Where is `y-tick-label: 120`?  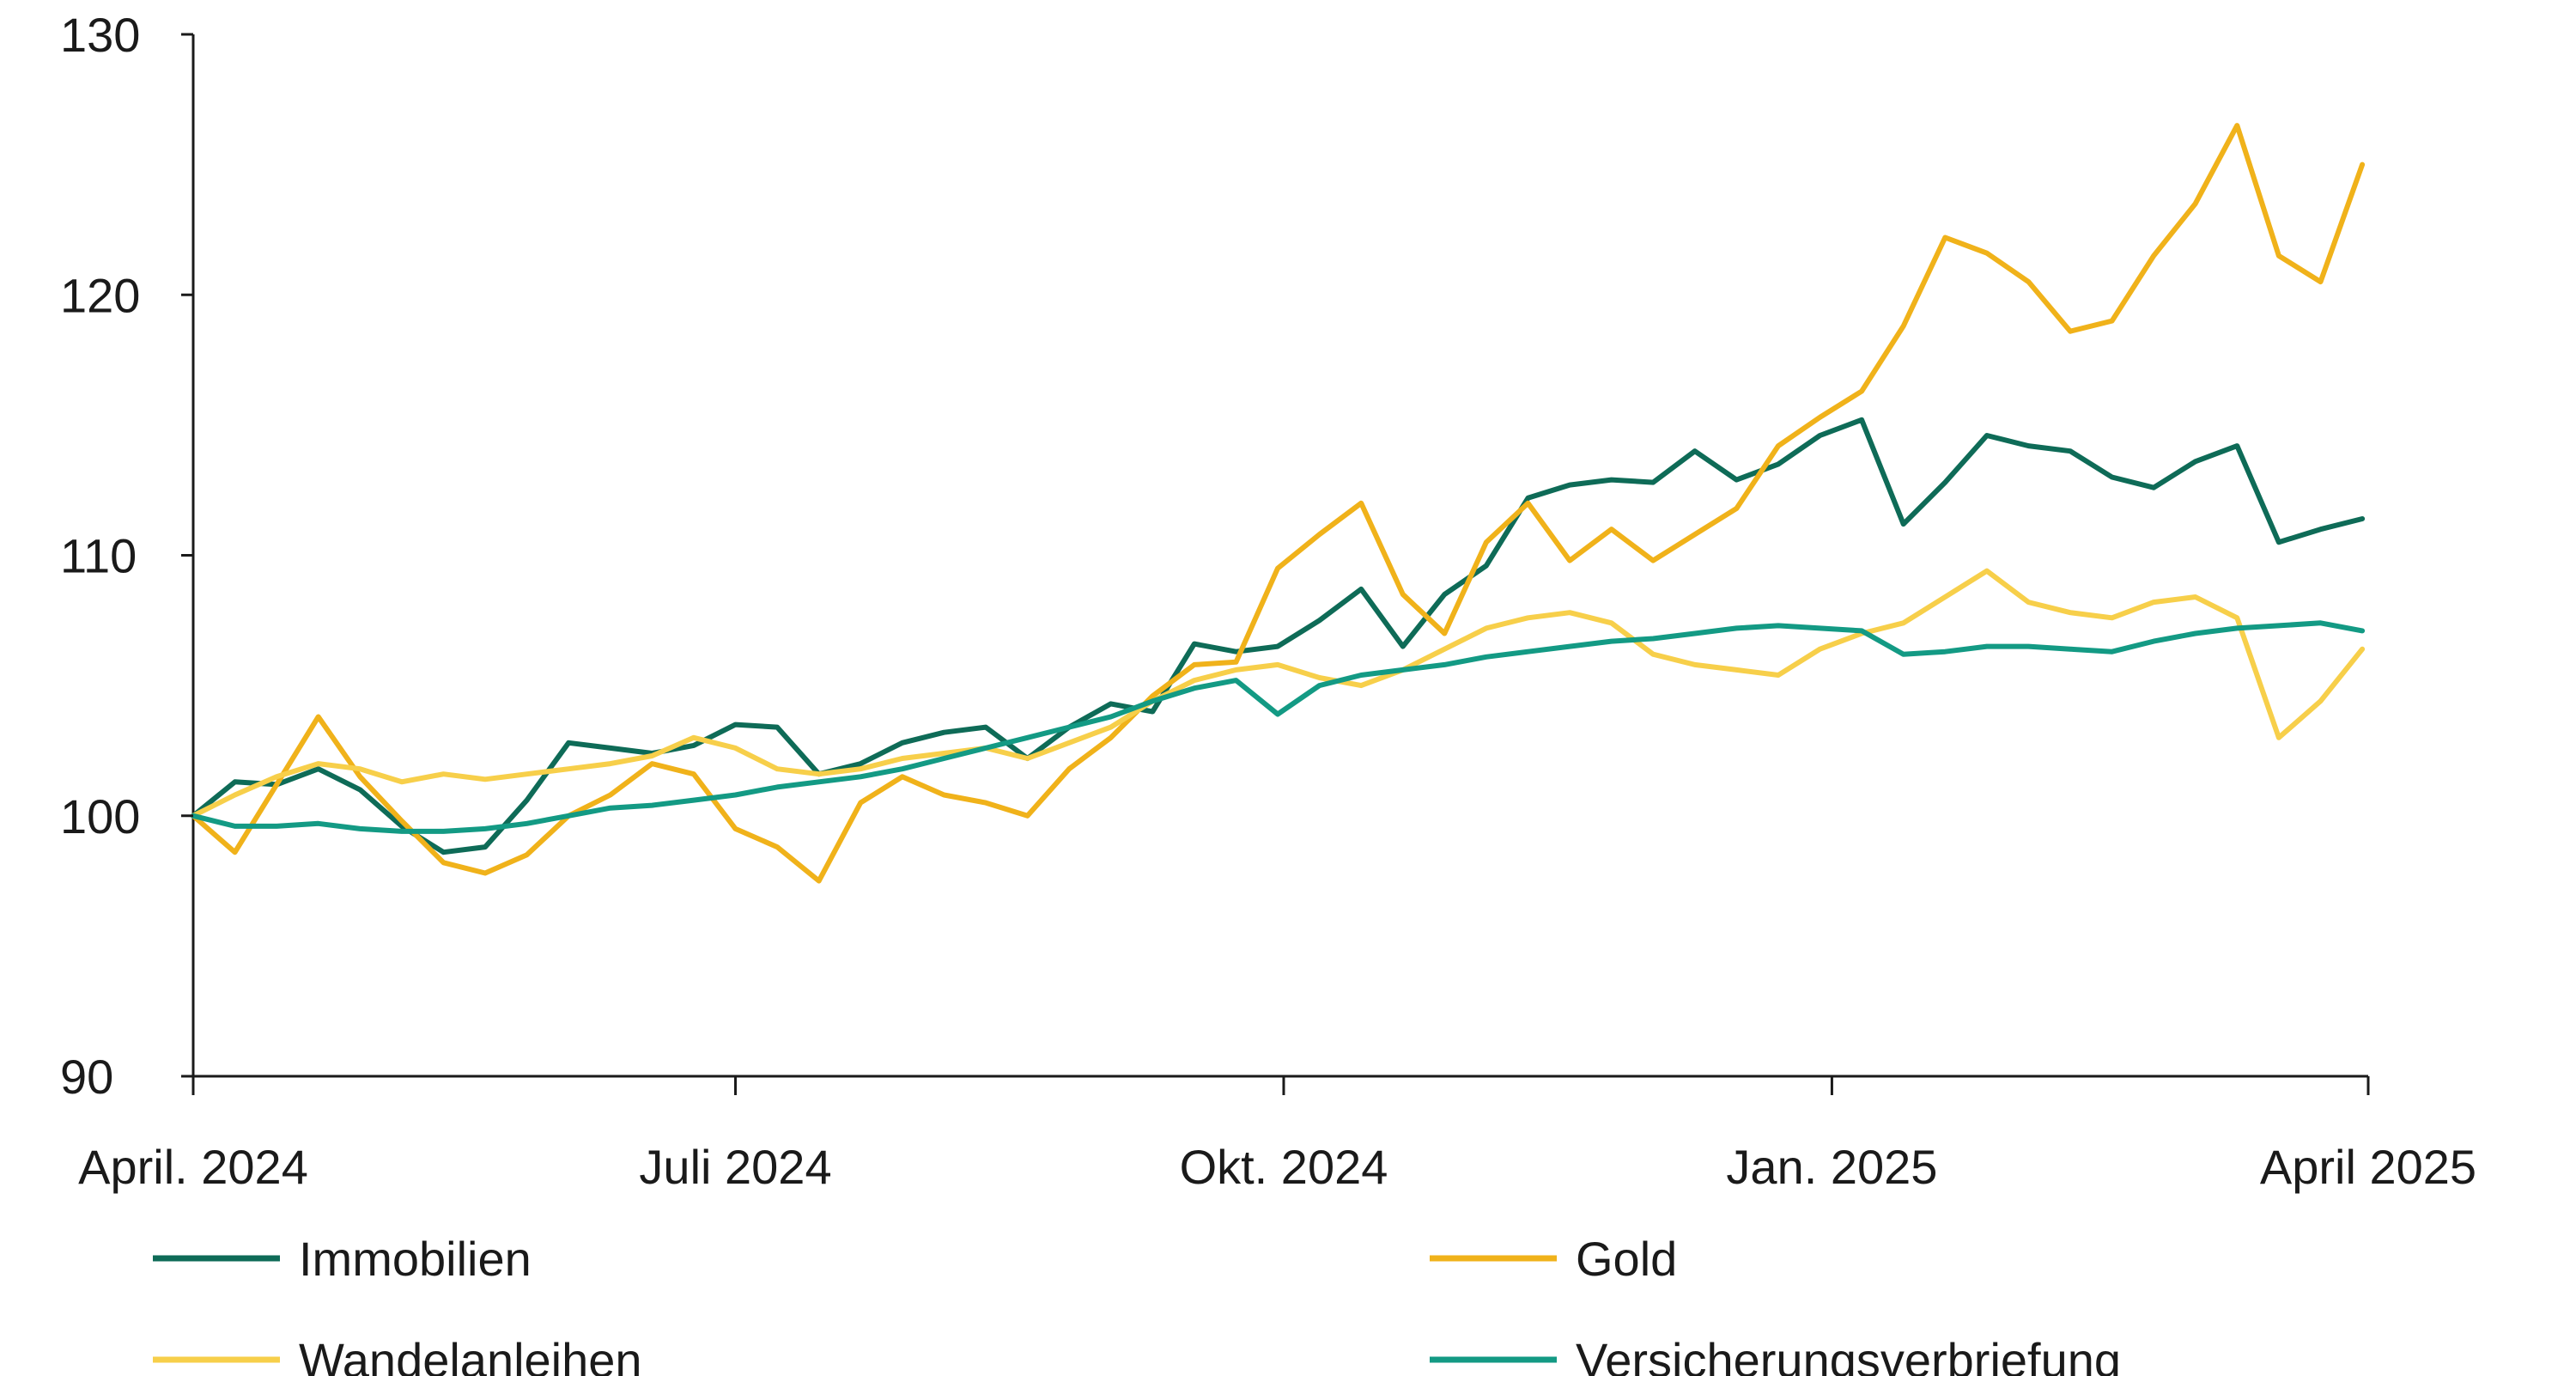
y-tick-label: 120 is located at coordinates (100, 295).